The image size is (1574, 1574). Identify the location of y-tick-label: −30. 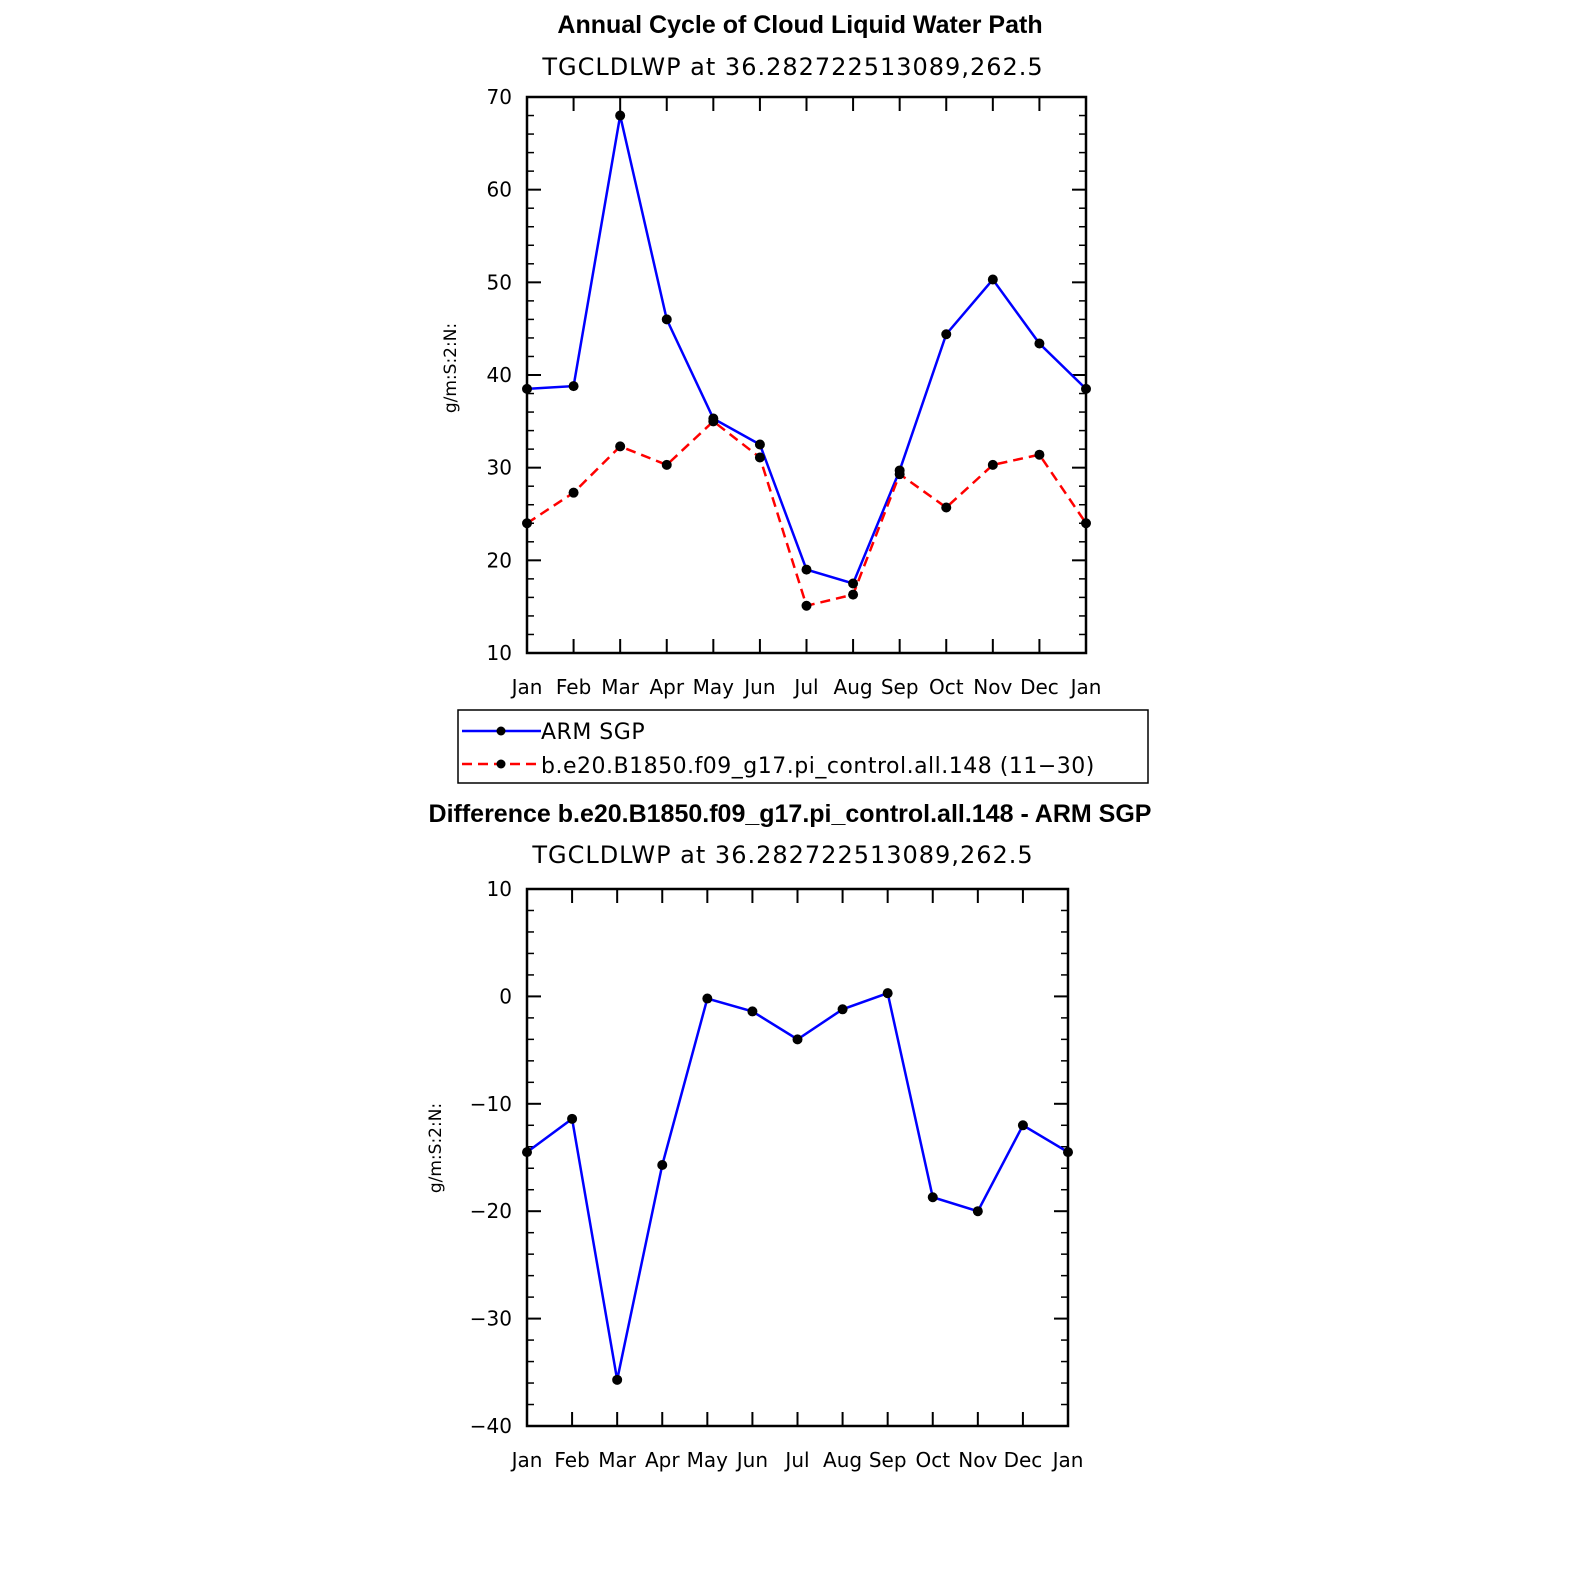
(491, 1319).